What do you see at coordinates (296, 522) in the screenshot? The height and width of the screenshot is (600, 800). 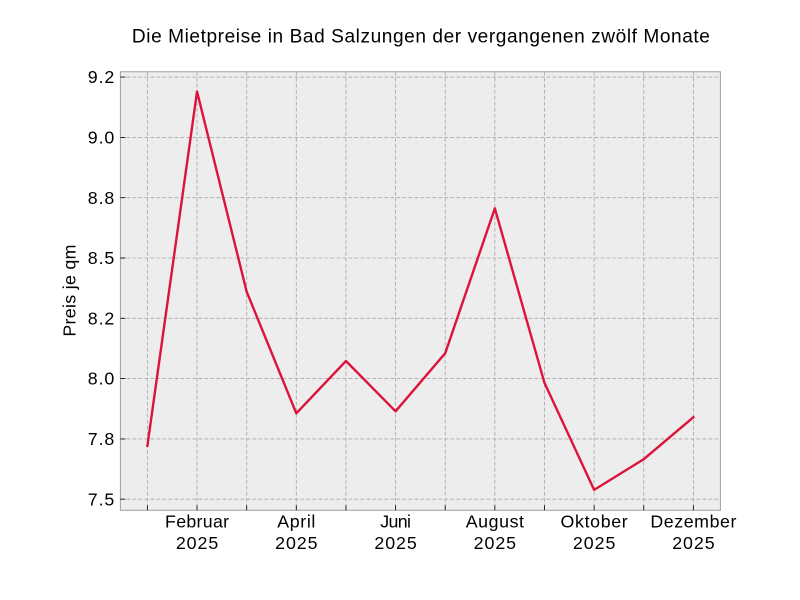 I see `svg-text: April` at bounding box center [296, 522].